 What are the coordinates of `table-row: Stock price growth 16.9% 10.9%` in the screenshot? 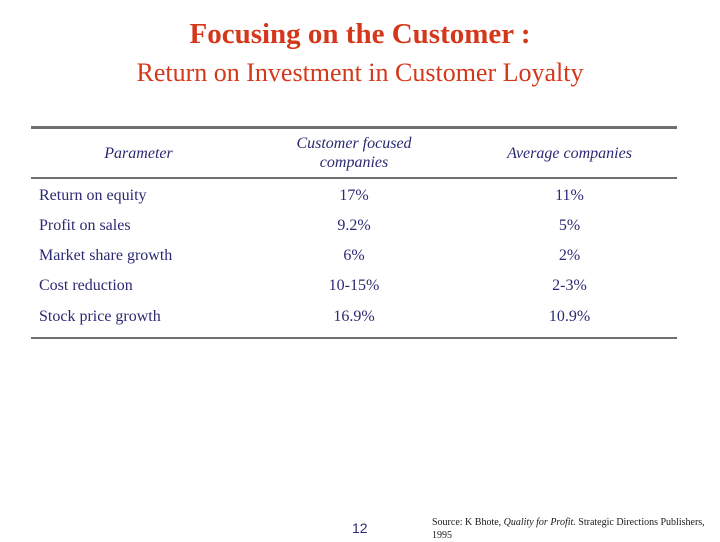 It's located at (354, 319).